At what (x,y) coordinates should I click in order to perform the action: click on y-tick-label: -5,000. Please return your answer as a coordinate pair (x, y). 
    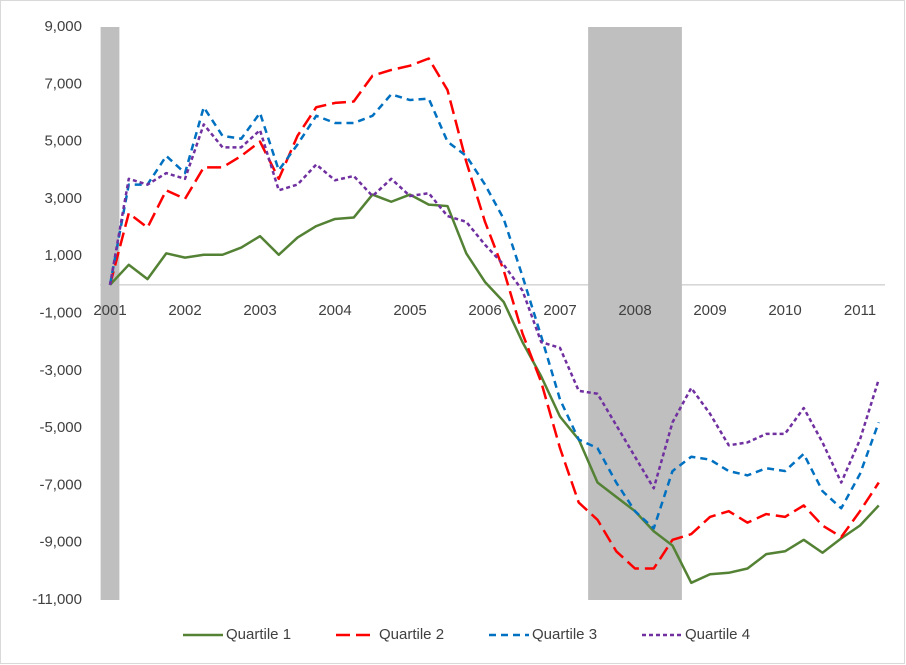
    Looking at the image, I should click on (60, 427).